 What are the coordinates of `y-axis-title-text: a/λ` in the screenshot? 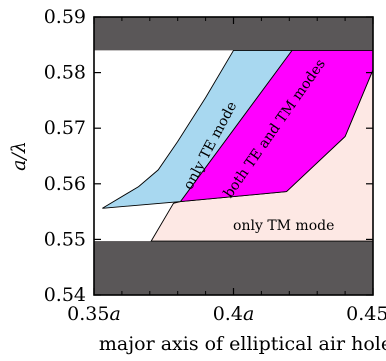 It's located at (19, 156).